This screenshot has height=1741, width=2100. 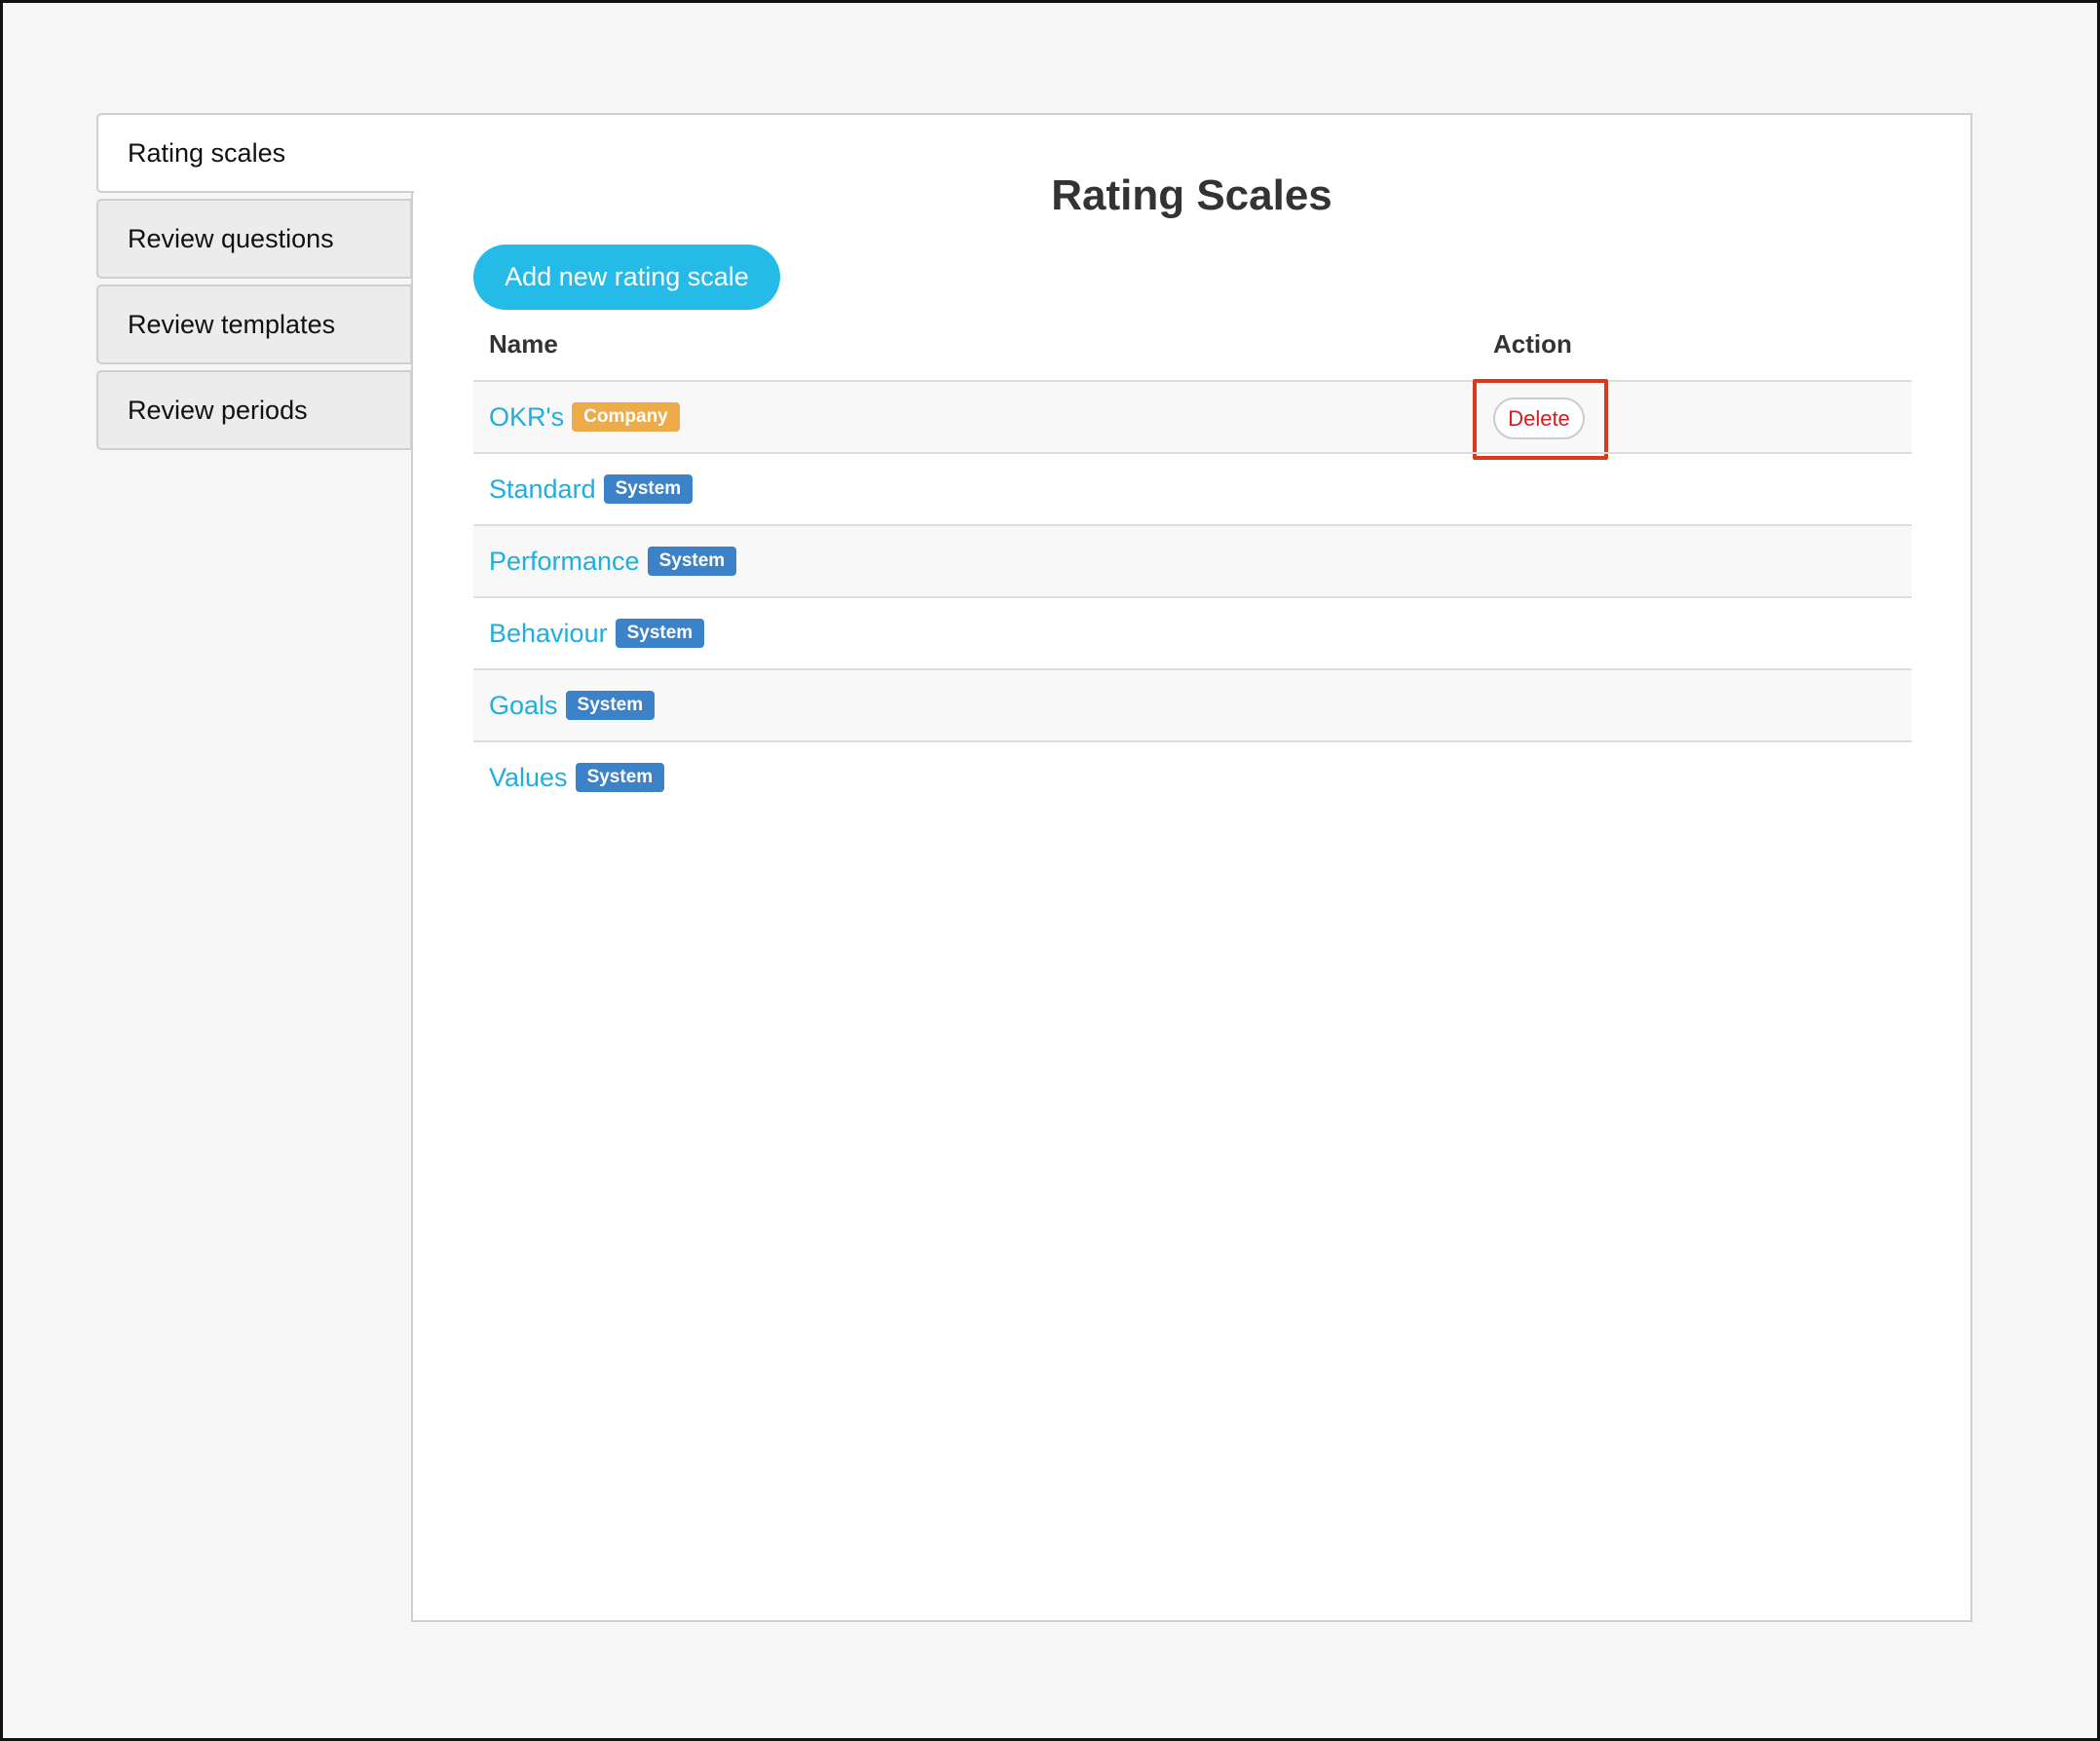 What do you see at coordinates (626, 417) in the screenshot?
I see `company-badge: Company` at bounding box center [626, 417].